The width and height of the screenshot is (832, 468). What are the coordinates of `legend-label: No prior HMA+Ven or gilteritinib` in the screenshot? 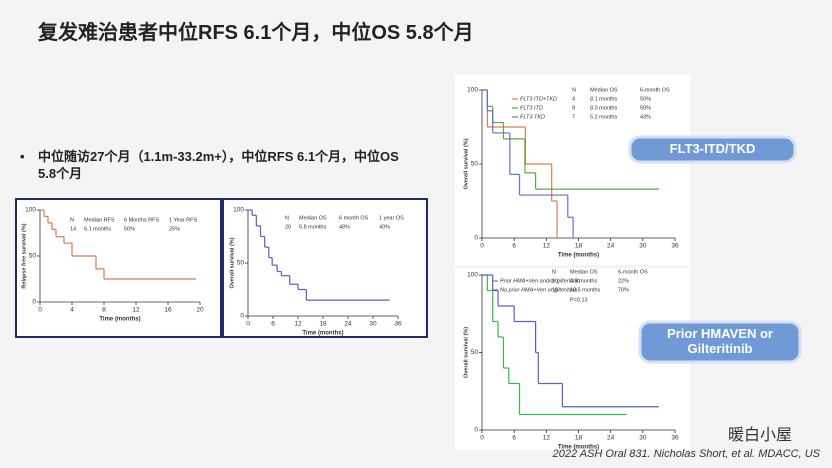 It's located at (538, 290).